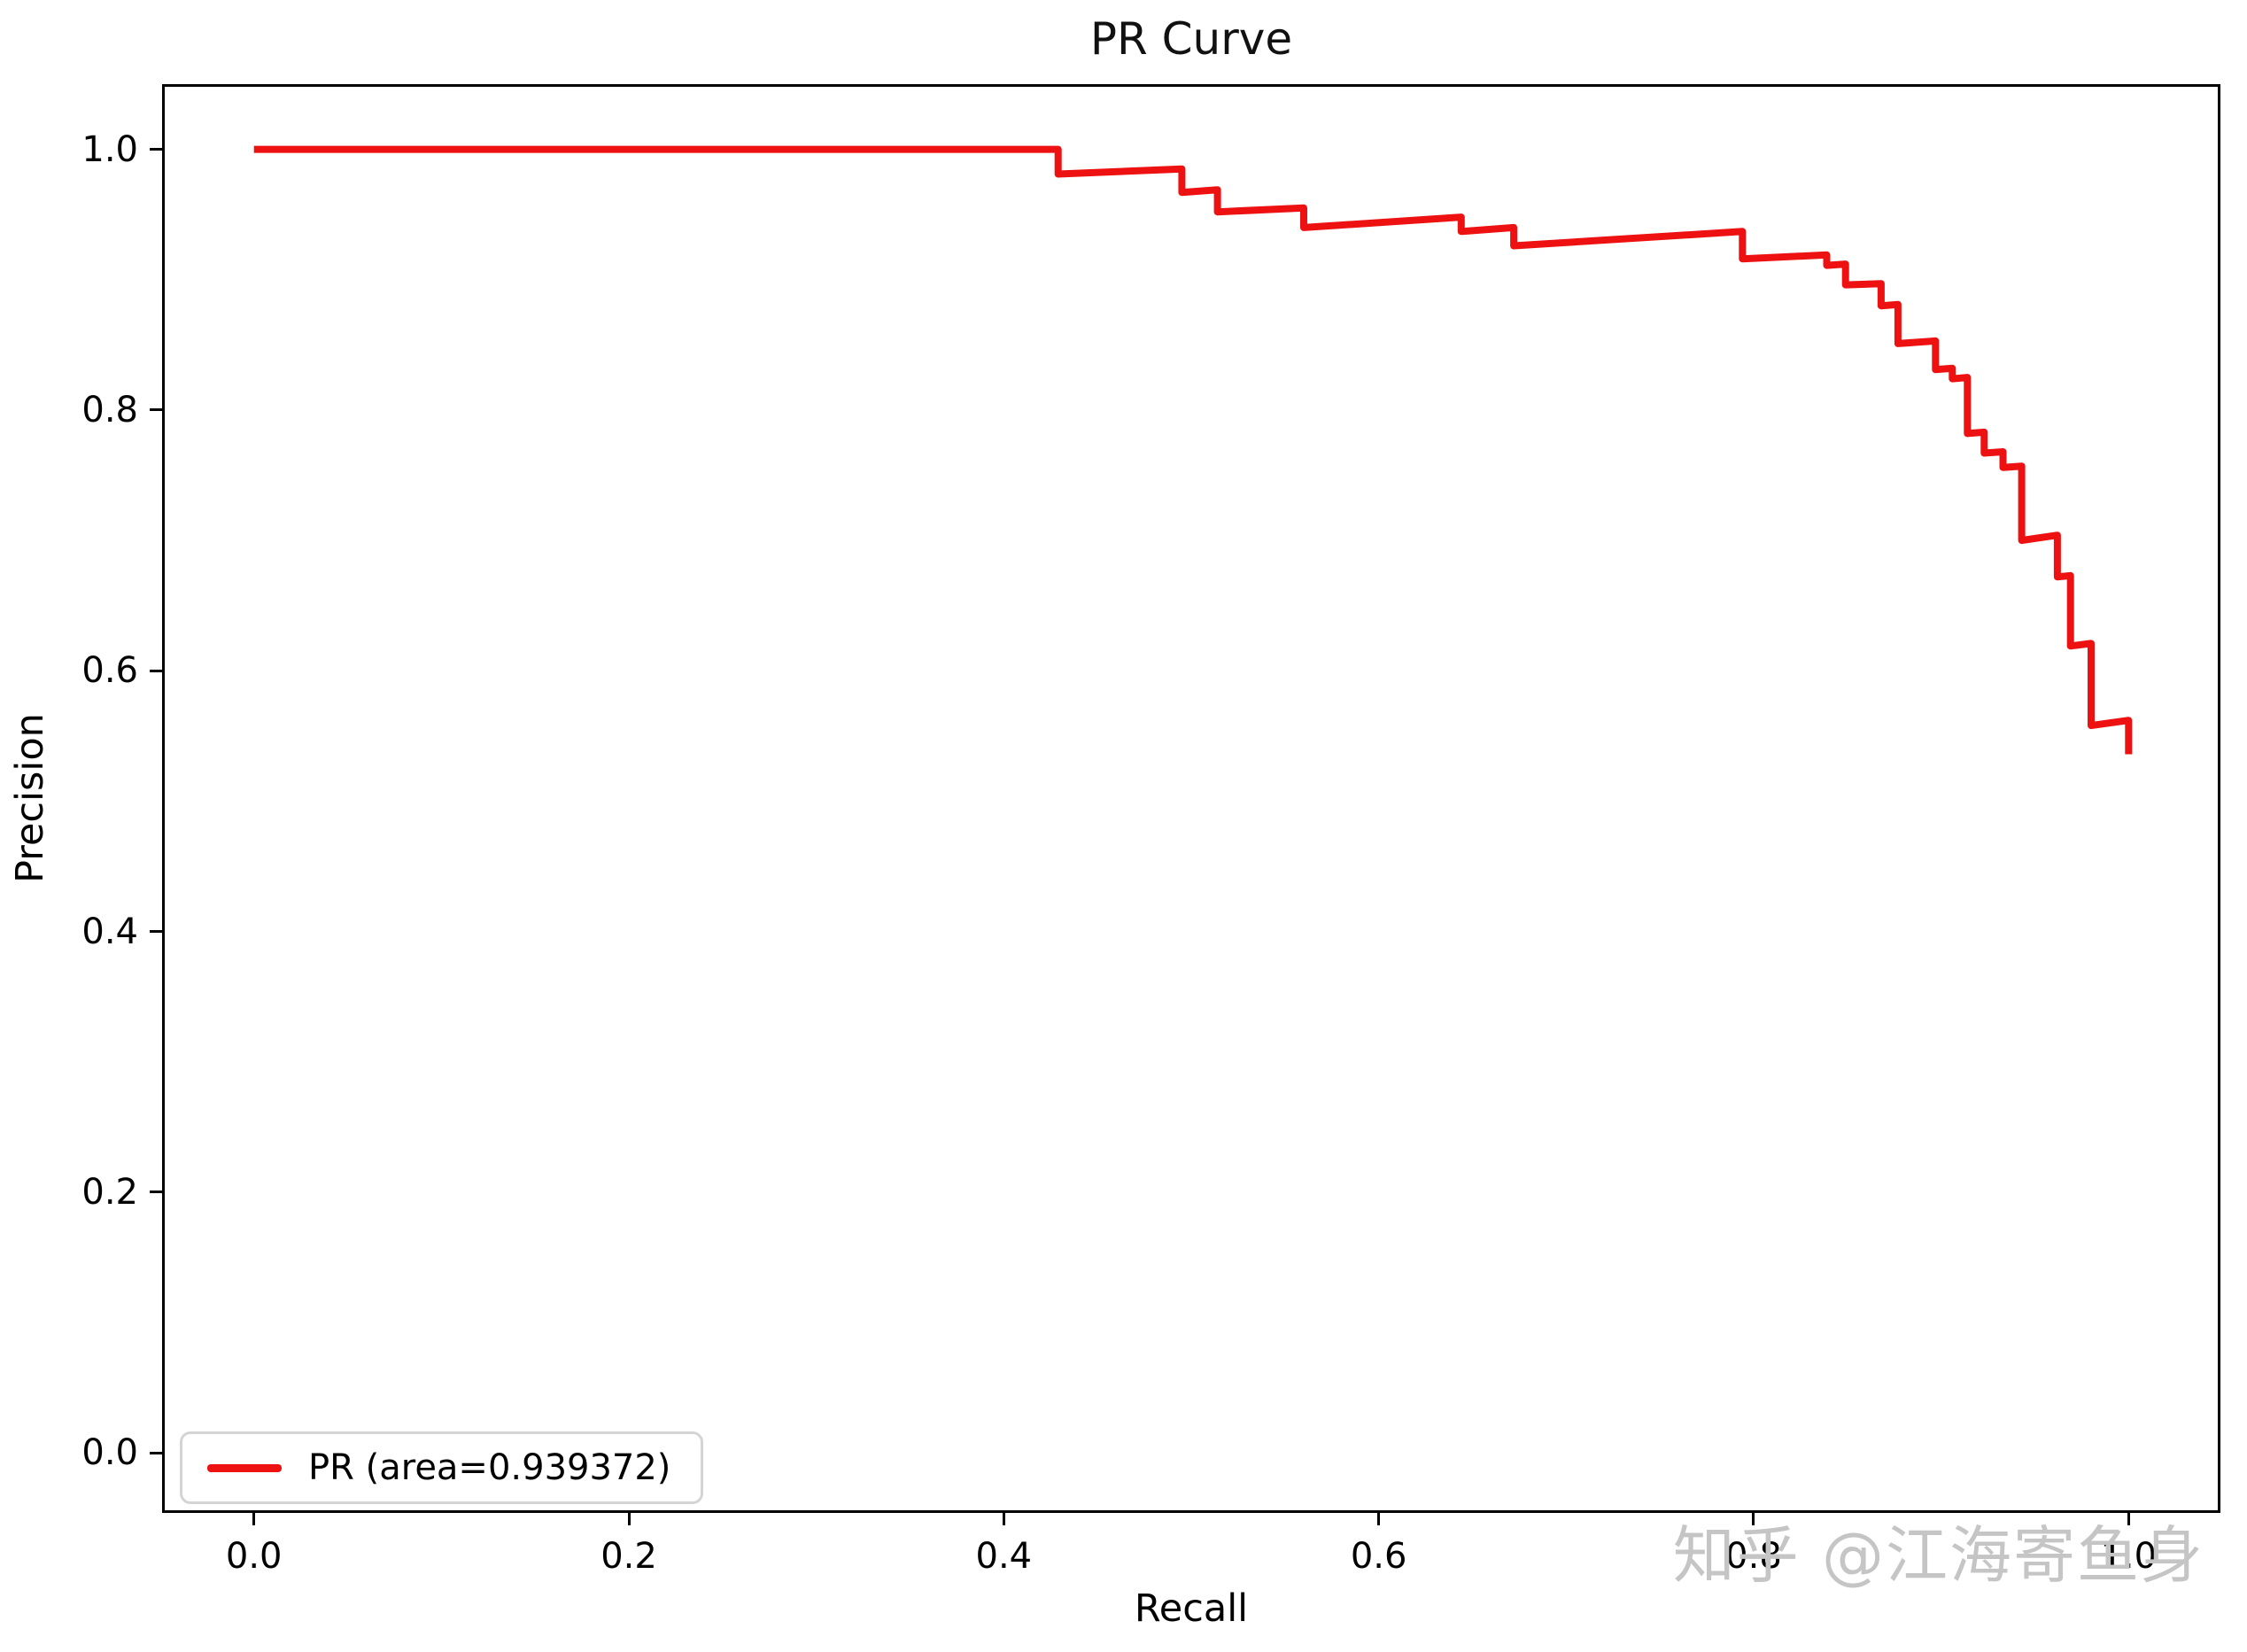 This screenshot has height=1652, width=2247. Describe the element at coordinates (30, 798) in the screenshot. I see `y-axis-label: Precision` at that location.